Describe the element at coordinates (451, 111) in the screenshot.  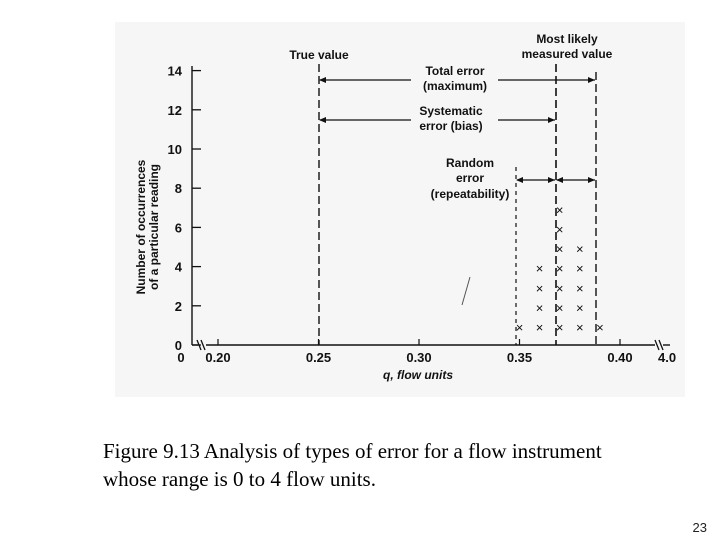
I see `systematic-error-label-line1: Systematic` at that location.